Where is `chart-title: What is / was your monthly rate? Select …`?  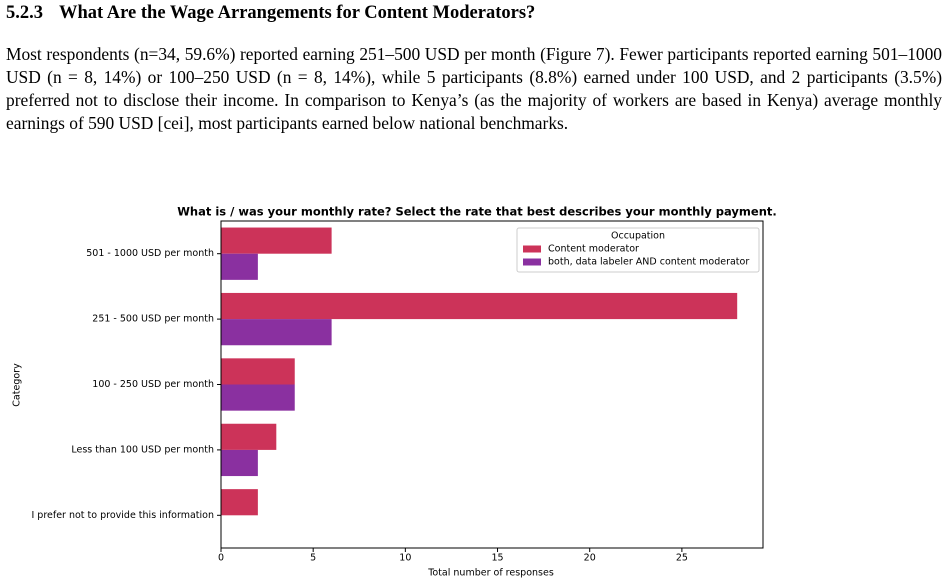 chart-title: What is / was your monthly rate? Select … is located at coordinates (477, 212).